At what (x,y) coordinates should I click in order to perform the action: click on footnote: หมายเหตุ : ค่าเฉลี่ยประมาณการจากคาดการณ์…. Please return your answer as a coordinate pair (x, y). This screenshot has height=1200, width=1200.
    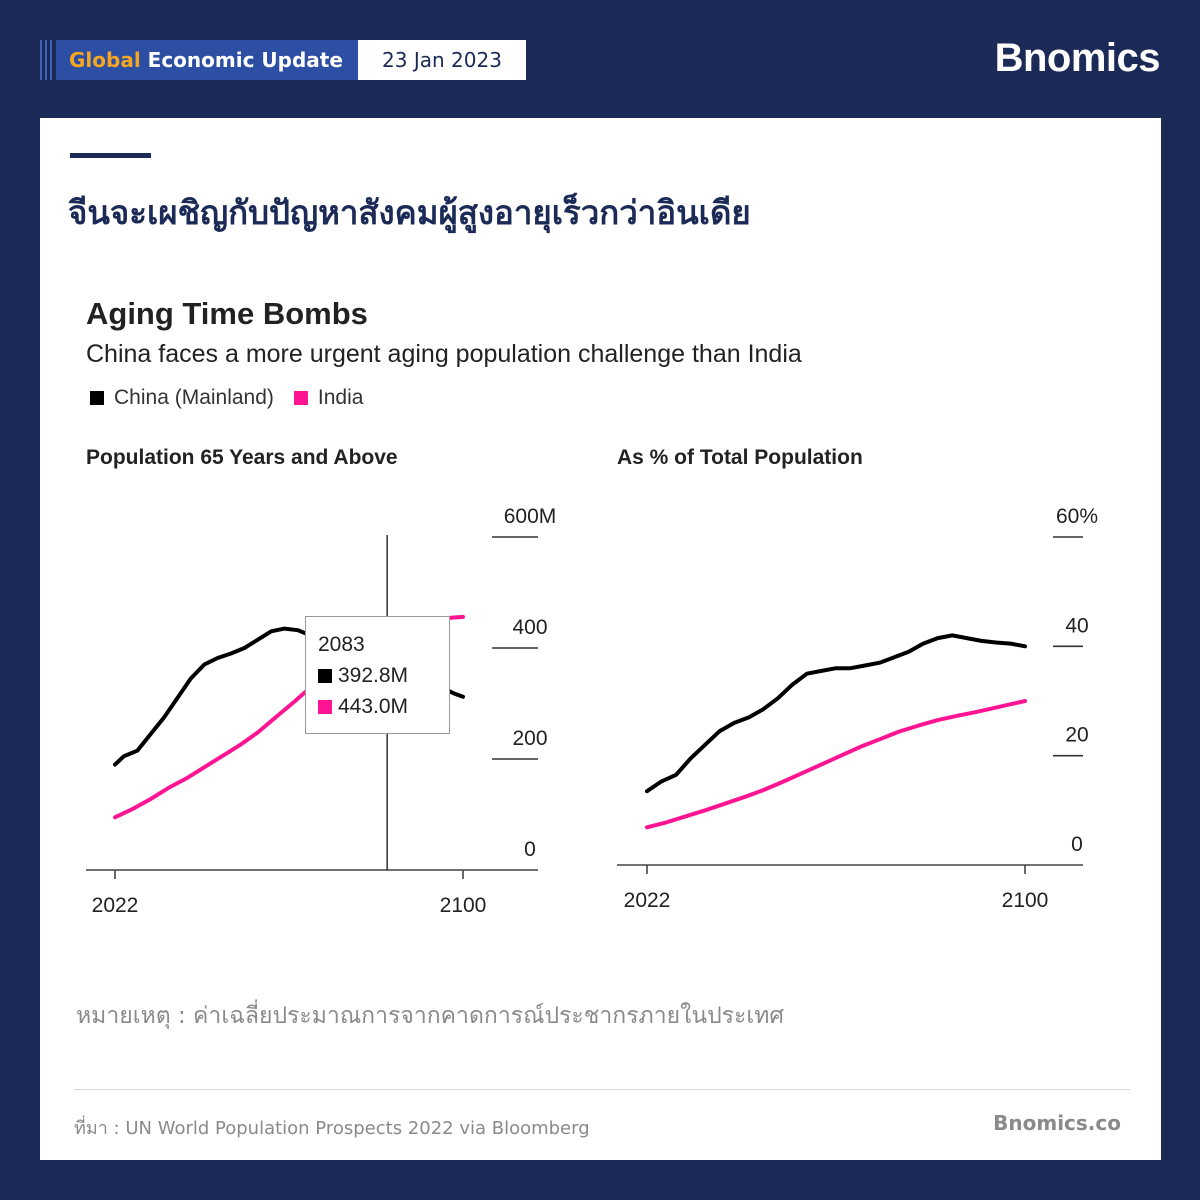
    Looking at the image, I should click on (430, 1016).